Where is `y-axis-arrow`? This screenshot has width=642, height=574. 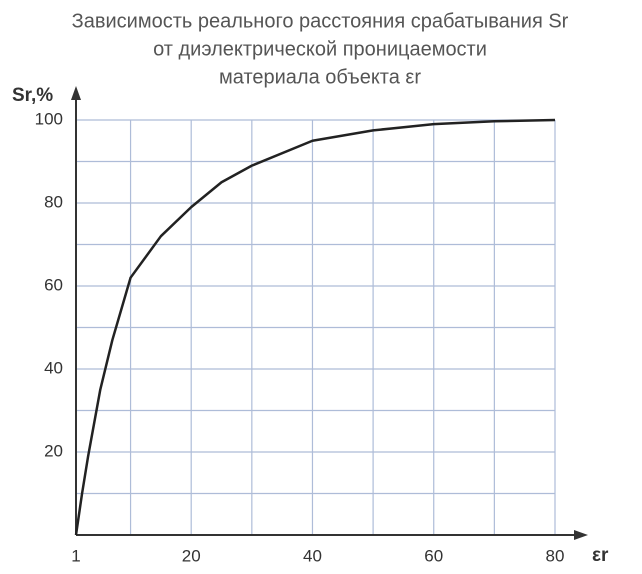
y-axis-arrow is located at coordinates (76, 93).